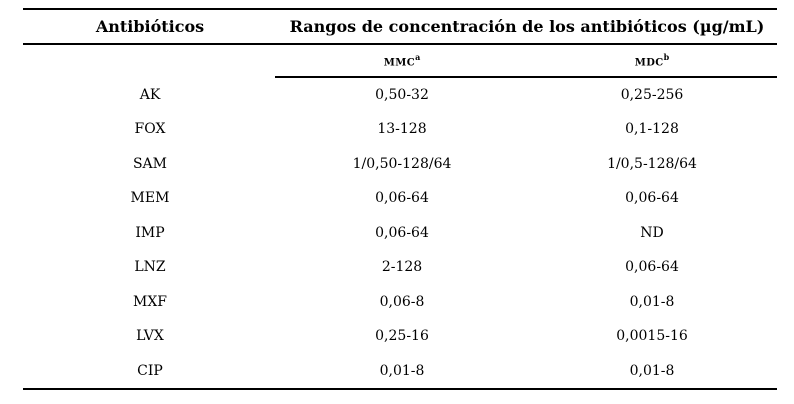  Describe the element at coordinates (150, 26) in the screenshot. I see `column-header-antibiotics: Antibióticos` at that location.